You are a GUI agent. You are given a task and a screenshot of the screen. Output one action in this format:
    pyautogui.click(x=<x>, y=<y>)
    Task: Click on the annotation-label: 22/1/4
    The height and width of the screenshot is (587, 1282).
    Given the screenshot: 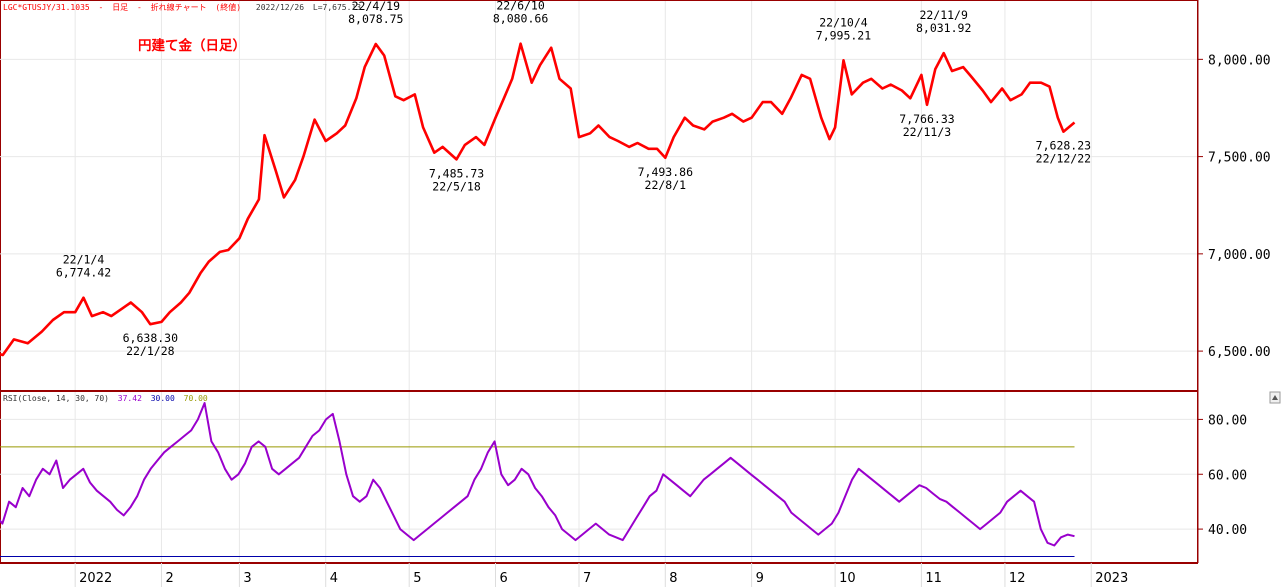 What is the action you would take?
    pyautogui.click(x=84, y=260)
    